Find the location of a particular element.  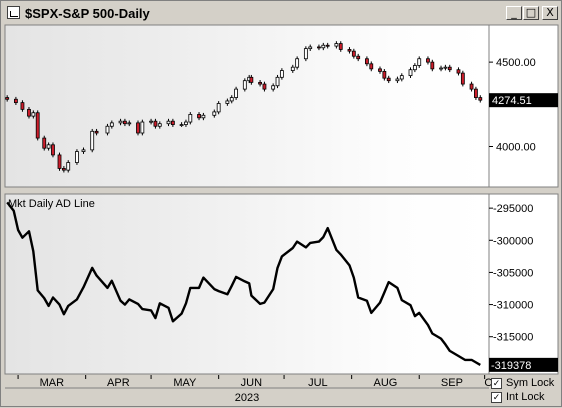

time-axis-labels: MAR APR MAY JUN JUL AUG SEP O is located at coordinates (255, 382).